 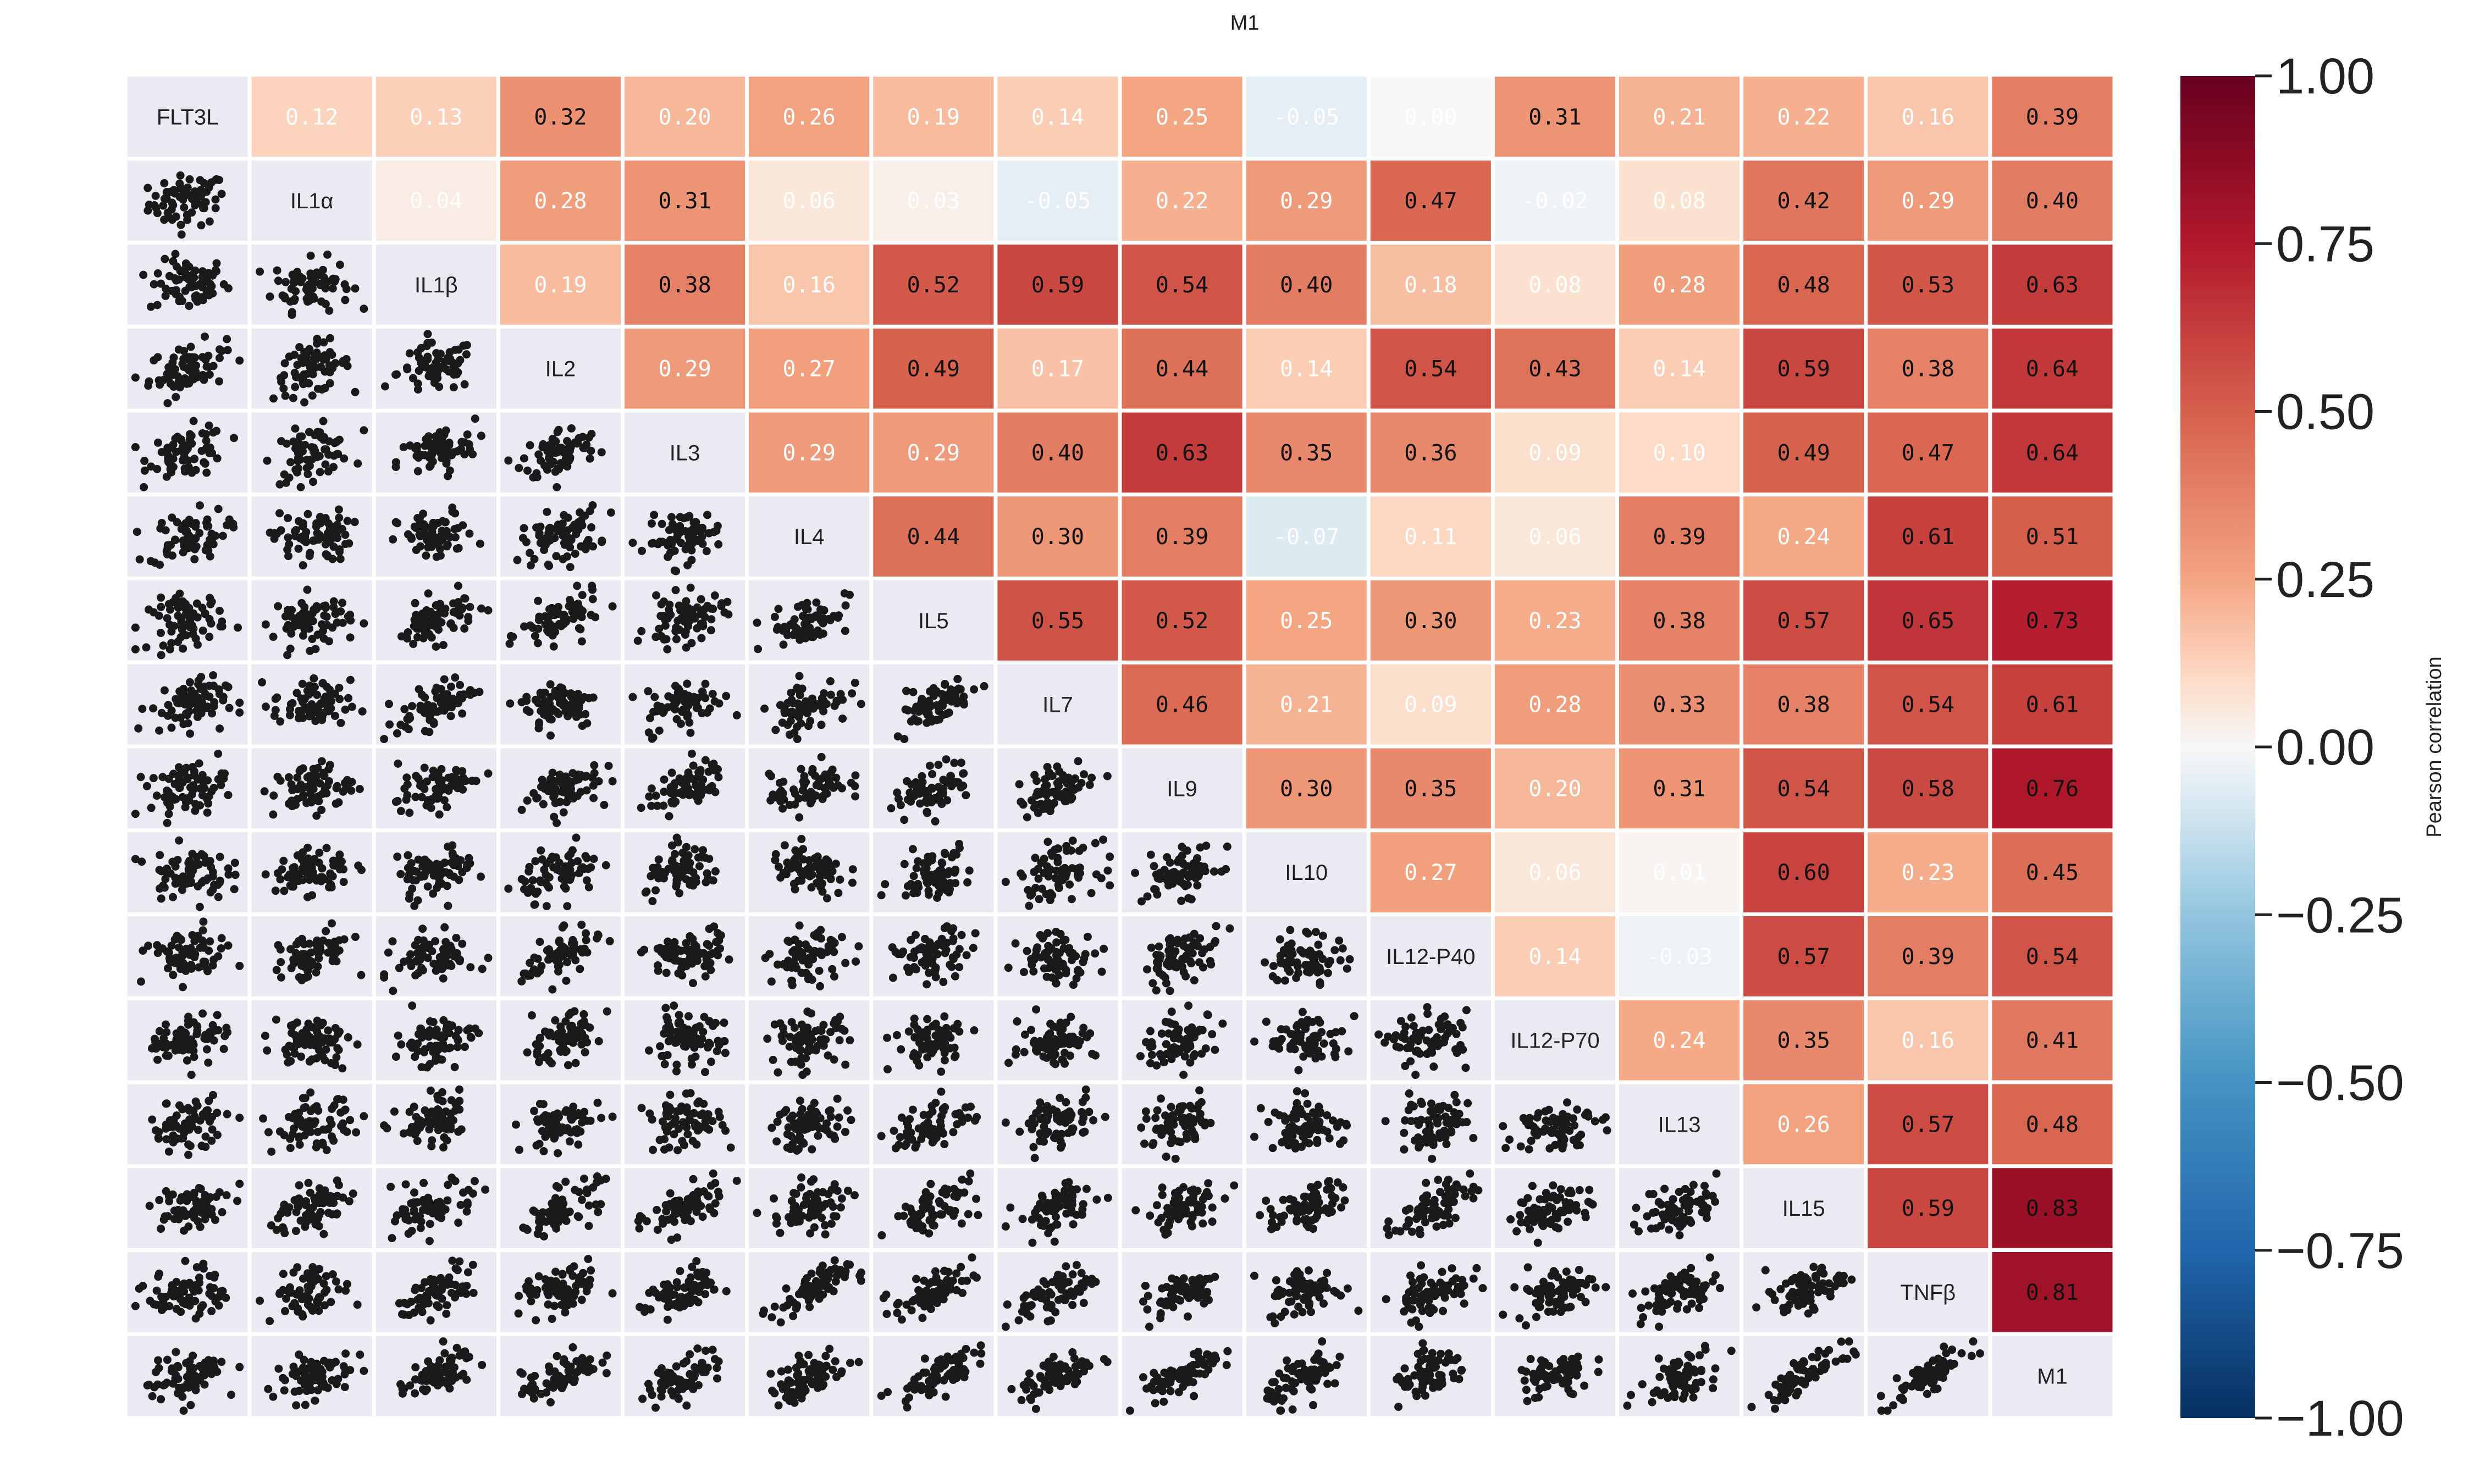 I want to click on correlation-label: 0.14, so click(x=1554, y=957).